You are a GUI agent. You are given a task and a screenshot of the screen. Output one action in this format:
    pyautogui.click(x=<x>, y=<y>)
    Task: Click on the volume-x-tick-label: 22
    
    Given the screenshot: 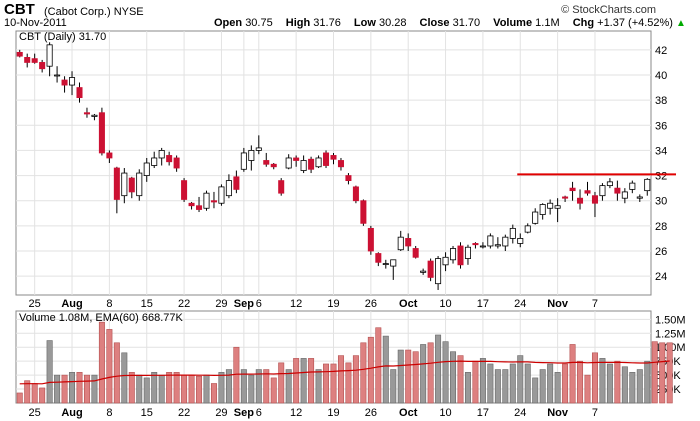 What is the action you would take?
    pyautogui.click(x=184, y=413)
    